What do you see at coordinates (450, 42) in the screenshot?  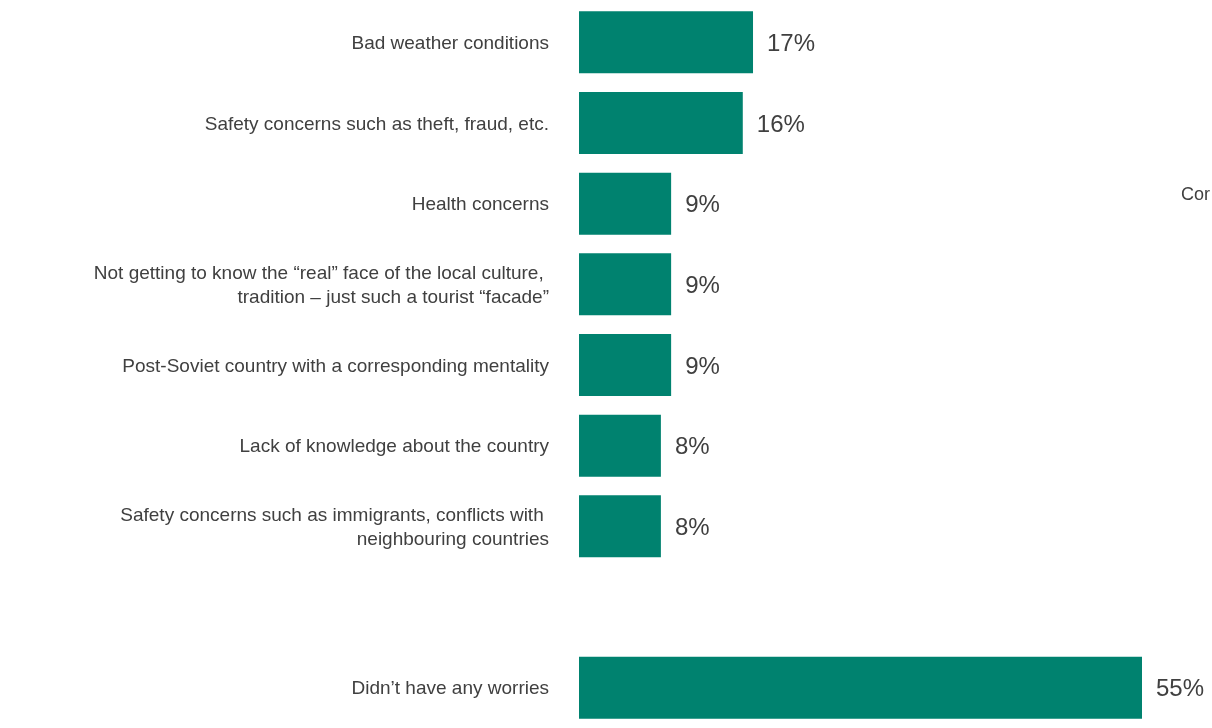 I see `y-tick-label: Bad weather conditions` at bounding box center [450, 42].